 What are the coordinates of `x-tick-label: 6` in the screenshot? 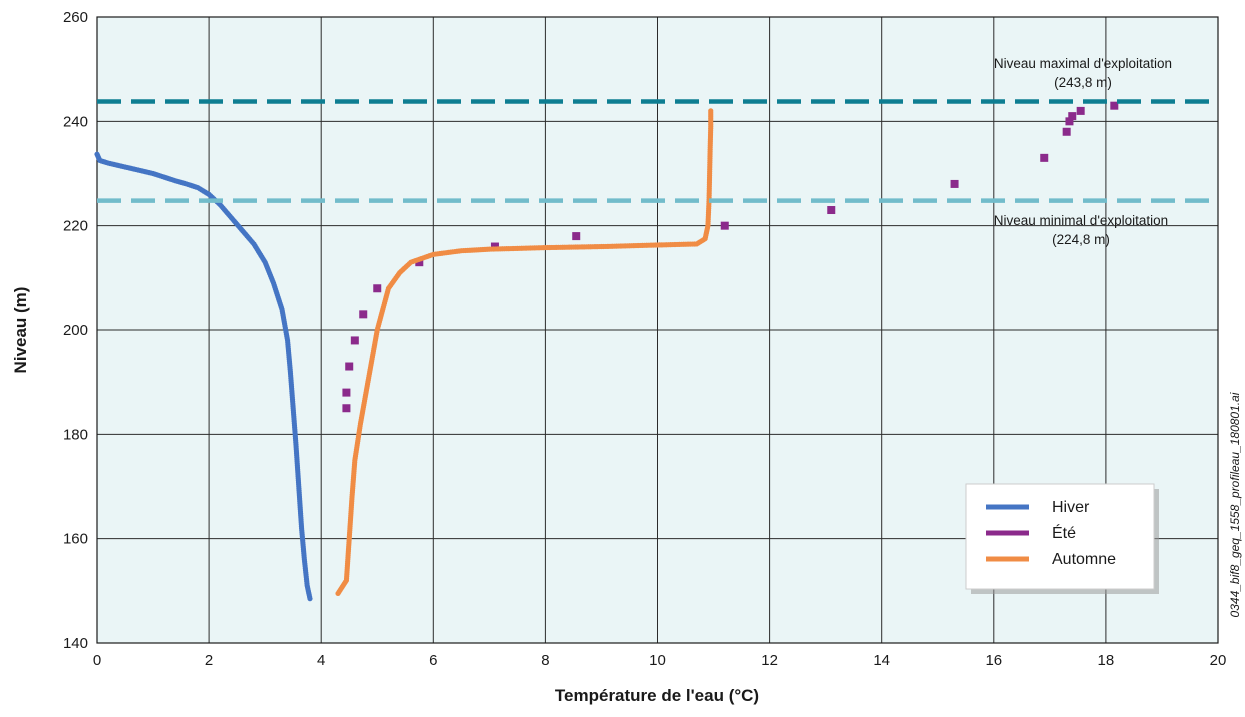 It's located at (433, 660).